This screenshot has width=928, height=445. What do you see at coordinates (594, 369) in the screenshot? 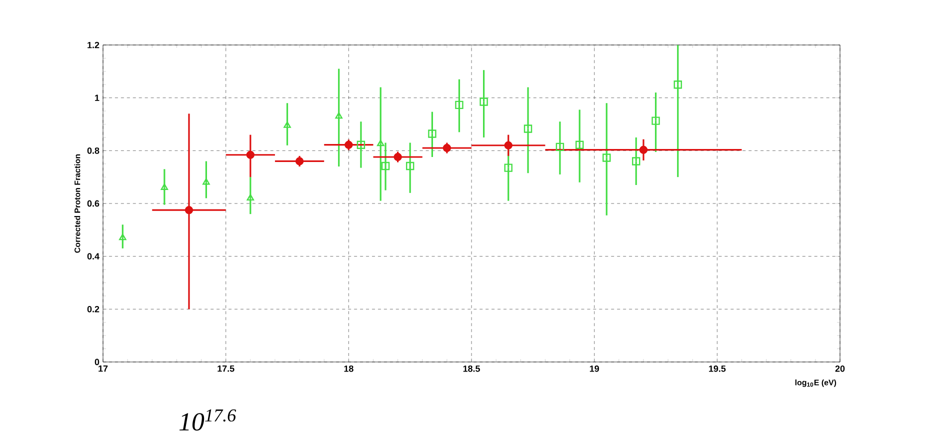
I see `x-tick-label: 19` at bounding box center [594, 369].